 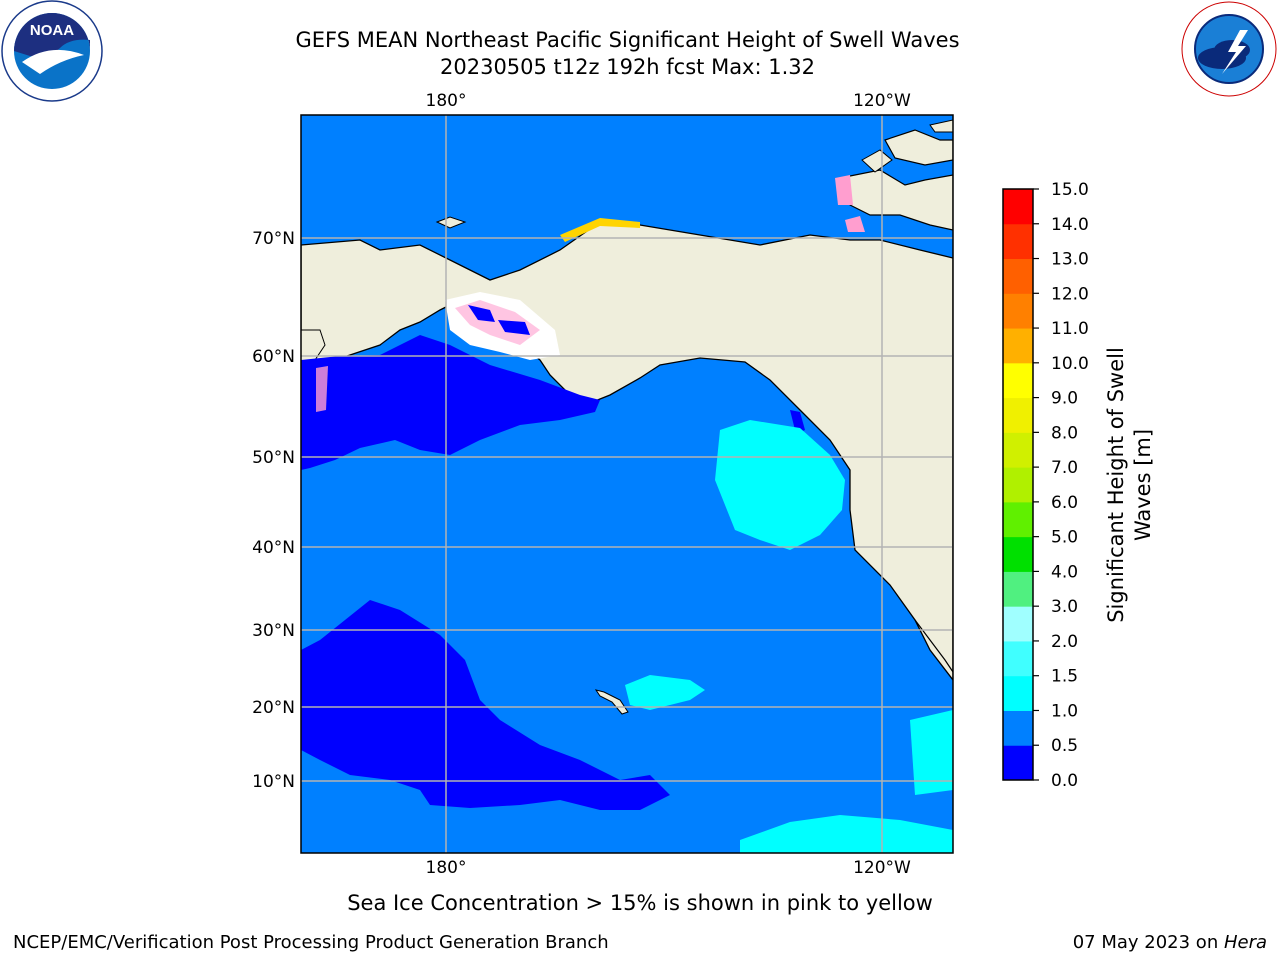 I want to click on colorbar-tick-label: 13.0, so click(x=1070, y=260).